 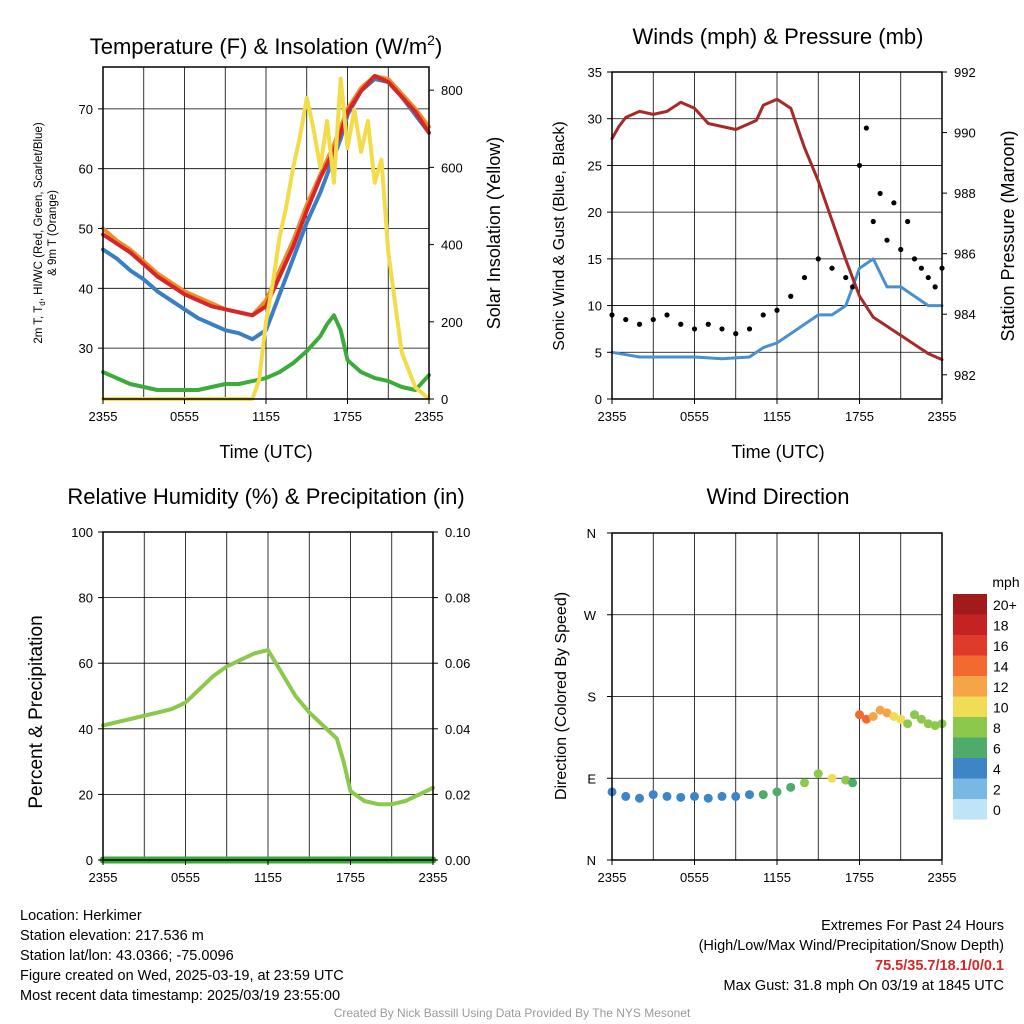 What do you see at coordinates (82, 532) in the screenshot?
I see `humidity-ytick-label: 100` at bounding box center [82, 532].